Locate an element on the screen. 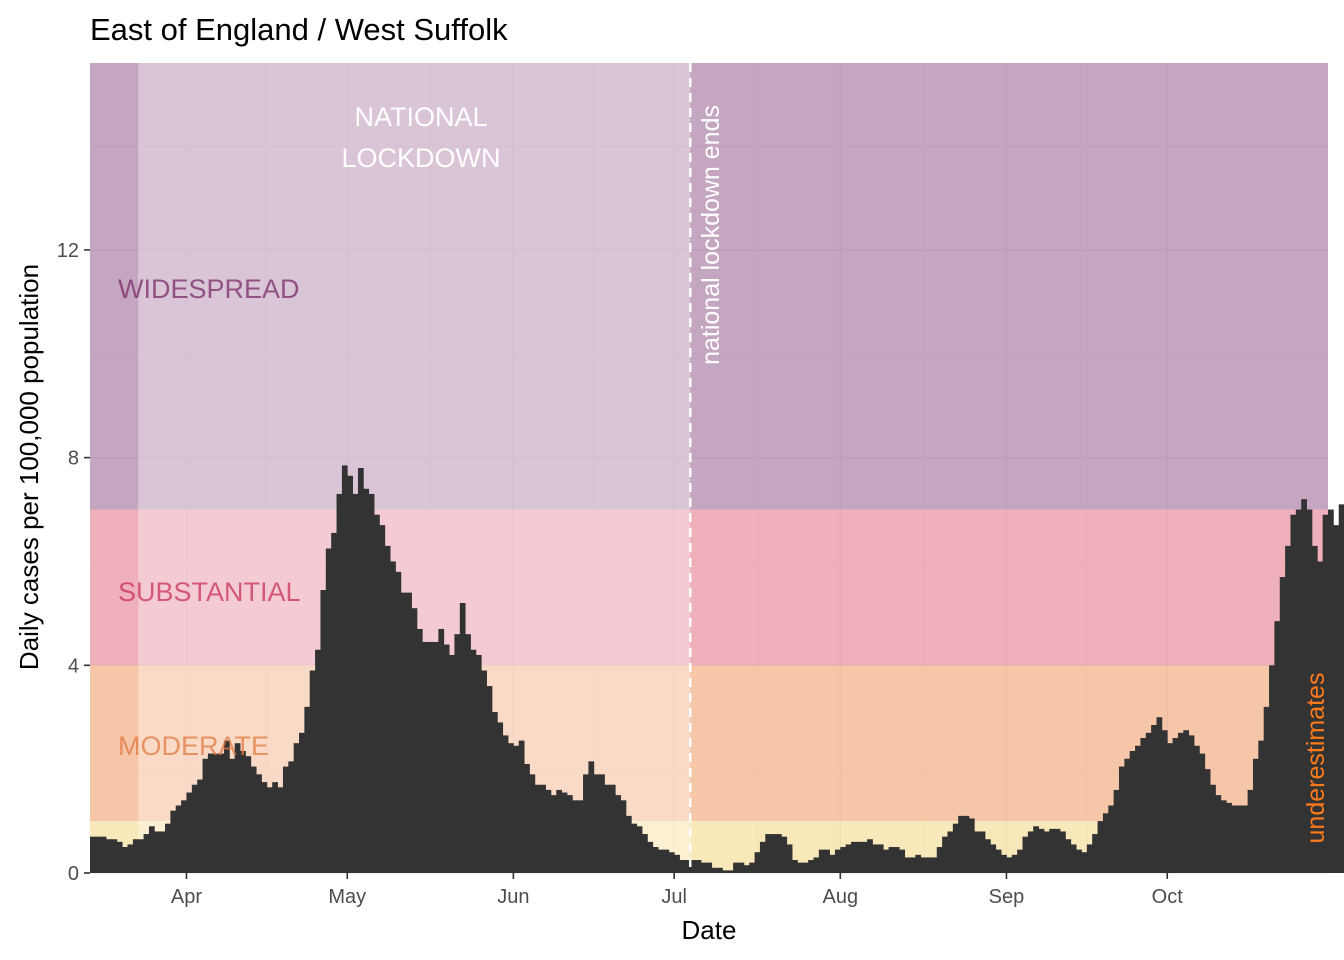 The height and width of the screenshot is (960, 1344). underestimates-label: underestimates is located at coordinates (1316, 758).